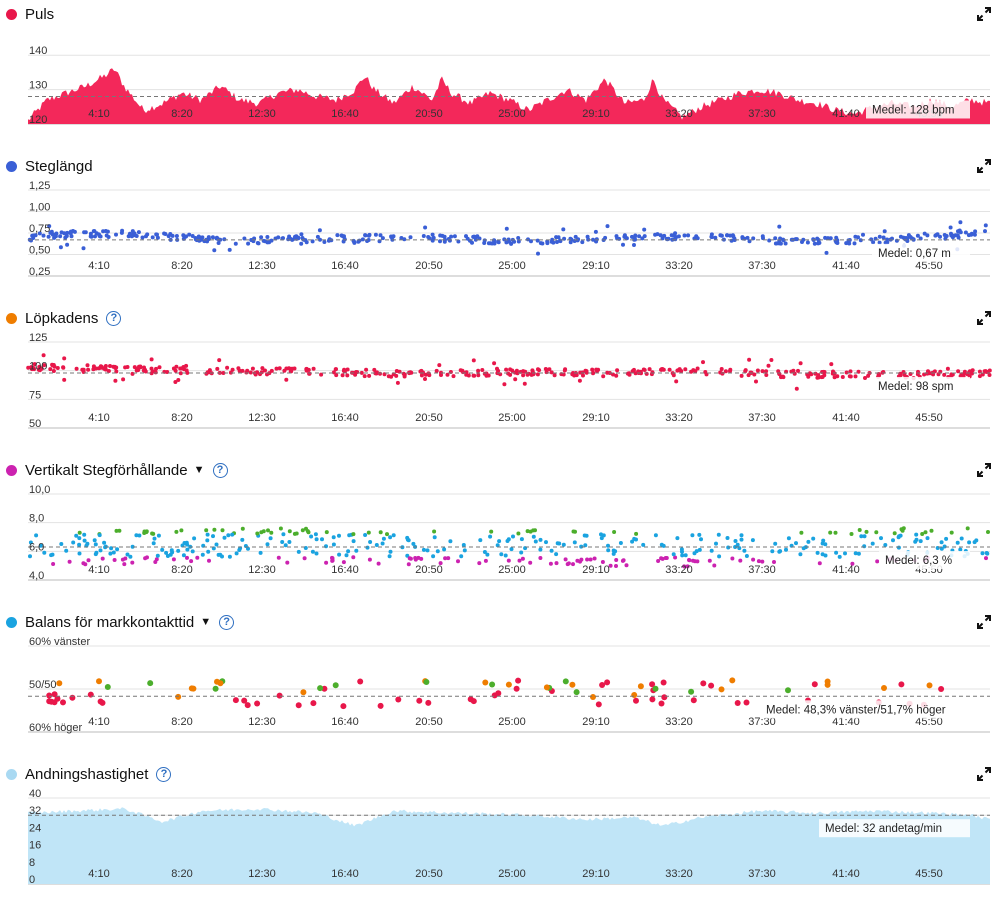 Image resolution: width=1006 pixels, height=912 pixels. What do you see at coordinates (36, 576) in the screenshot?
I see `y-tick-label: 4,0` at bounding box center [36, 576].